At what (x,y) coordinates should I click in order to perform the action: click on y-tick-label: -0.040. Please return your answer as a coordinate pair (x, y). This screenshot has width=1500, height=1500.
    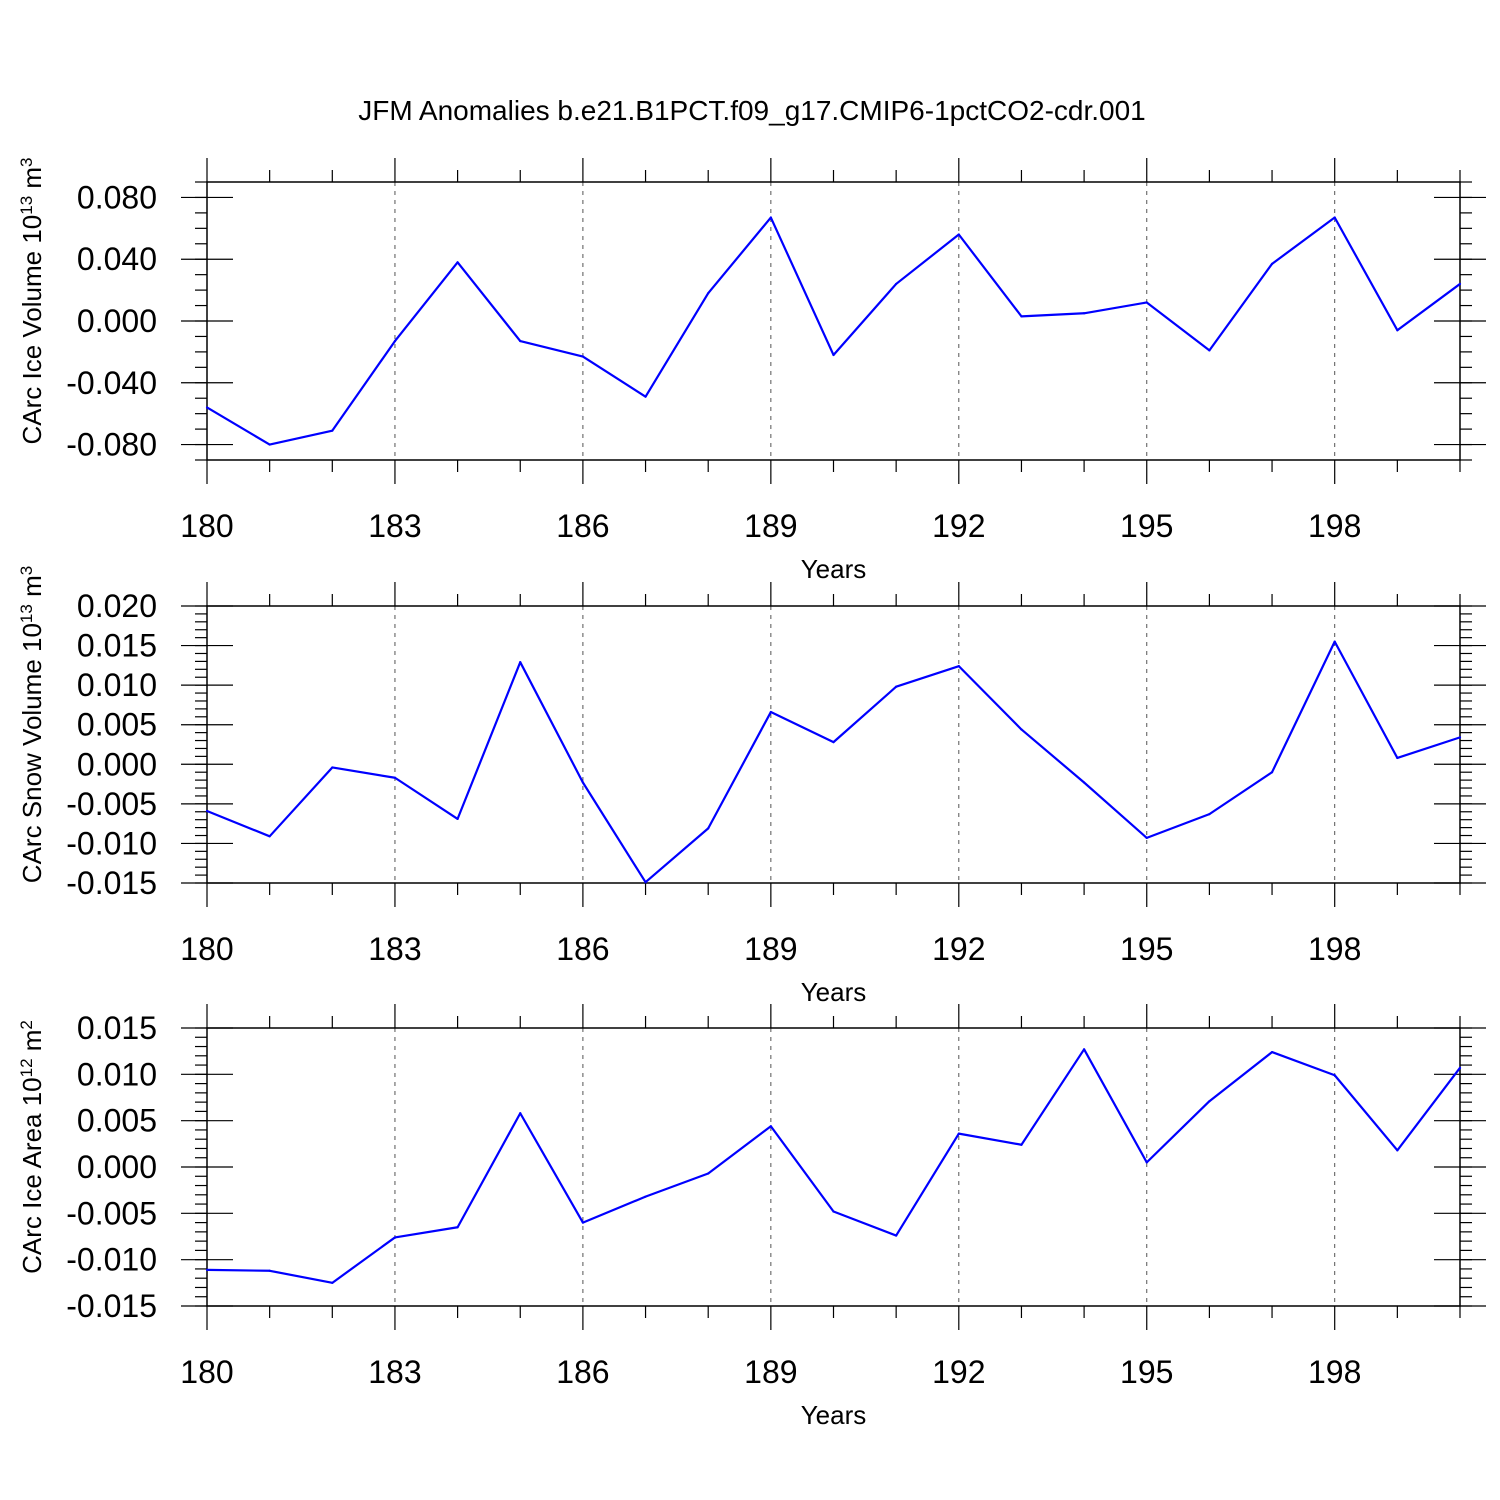
    Looking at the image, I should click on (111, 383).